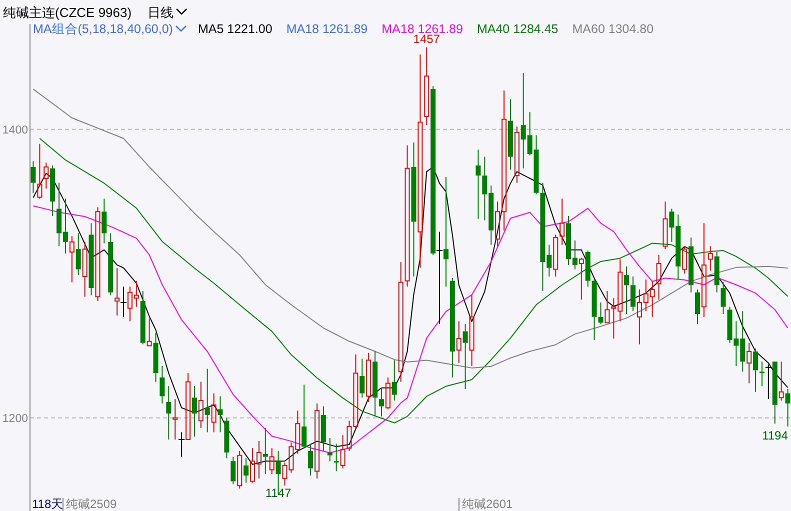 Image resolution: width=791 pixels, height=511 pixels. I want to click on y-tick-label: 1400, so click(15, 130).